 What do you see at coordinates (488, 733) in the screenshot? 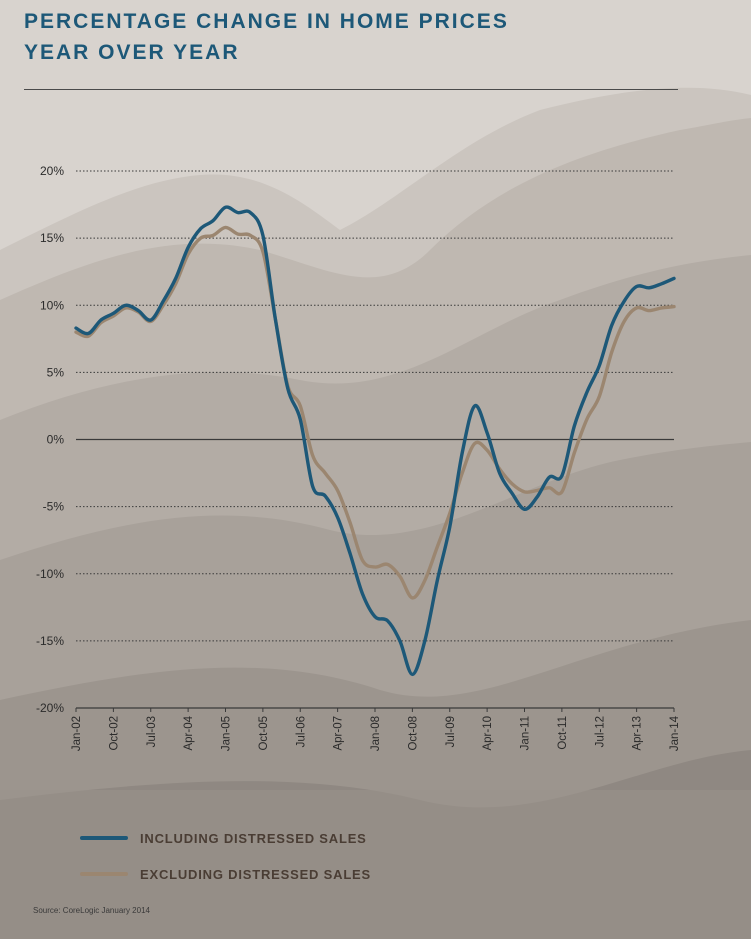
I see `x-tick-label: Apr-10` at bounding box center [488, 733].